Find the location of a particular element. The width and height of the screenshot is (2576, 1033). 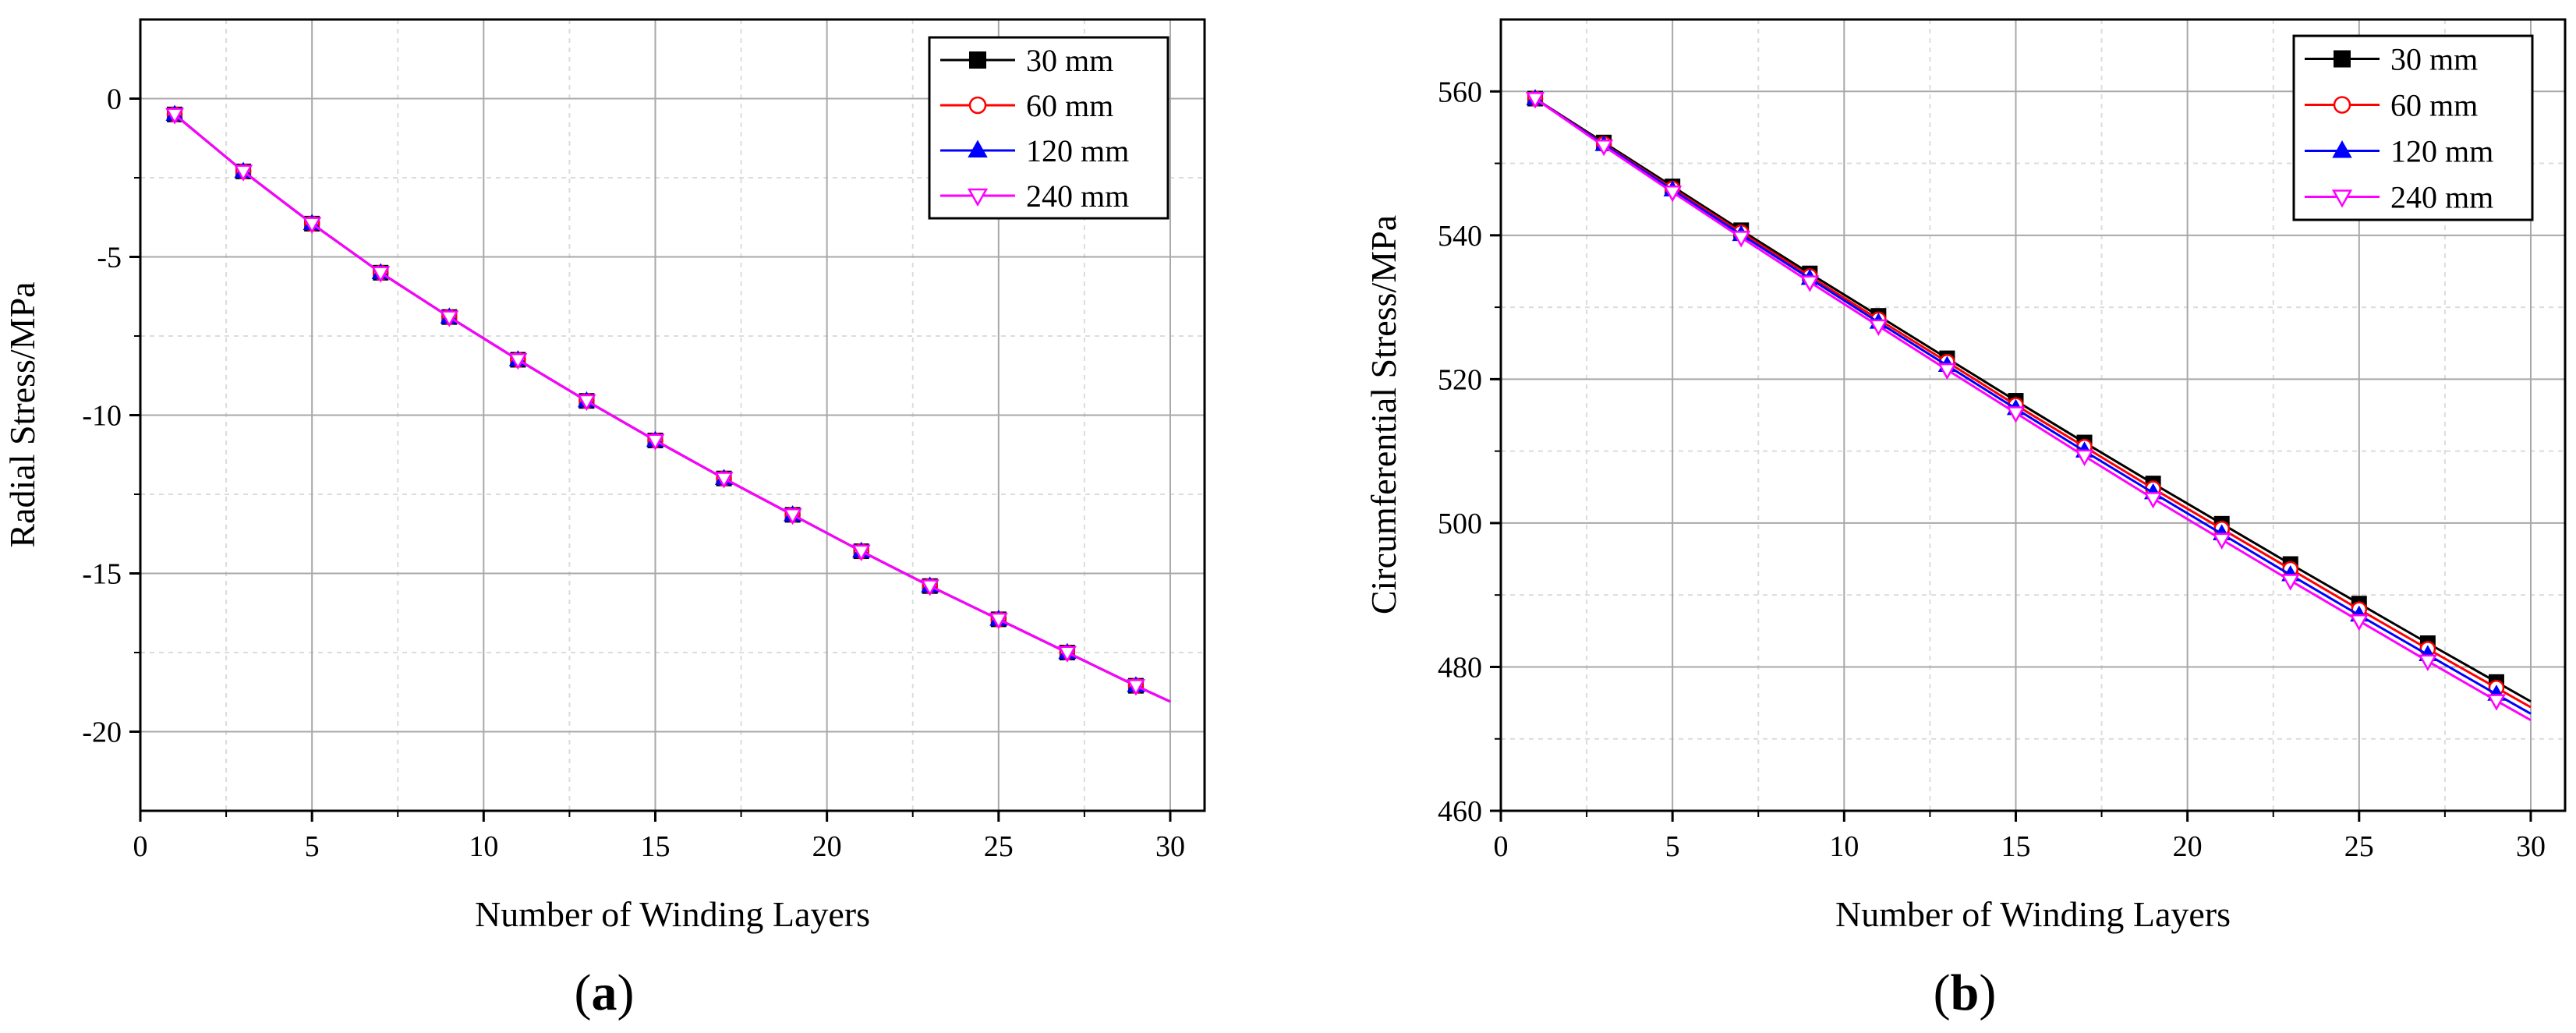

y-axis-title: Circumferential Stress/MPa is located at coordinates (1383, 414).